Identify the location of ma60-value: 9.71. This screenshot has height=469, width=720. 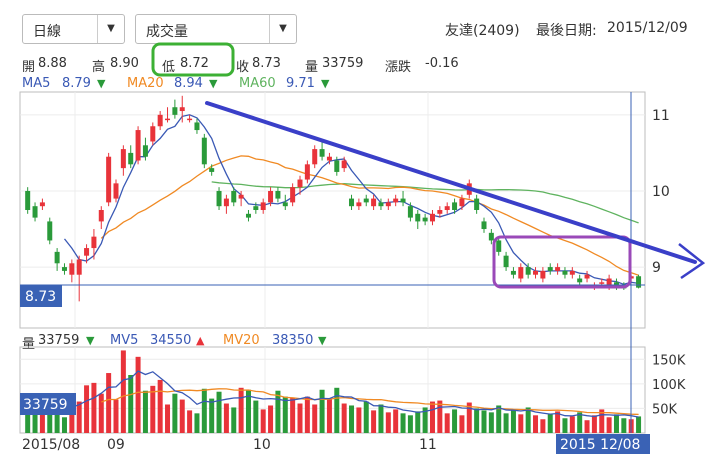
(300, 83).